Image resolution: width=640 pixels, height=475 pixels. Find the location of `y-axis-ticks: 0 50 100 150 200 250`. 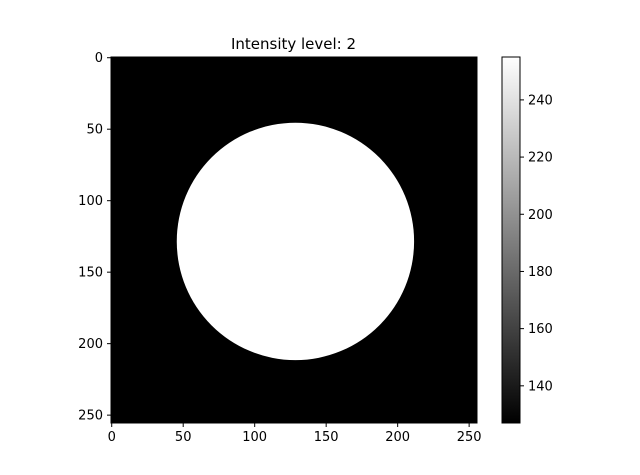

y-axis-ticks: 0 50 100 150 200 250 is located at coordinates (94, 237).